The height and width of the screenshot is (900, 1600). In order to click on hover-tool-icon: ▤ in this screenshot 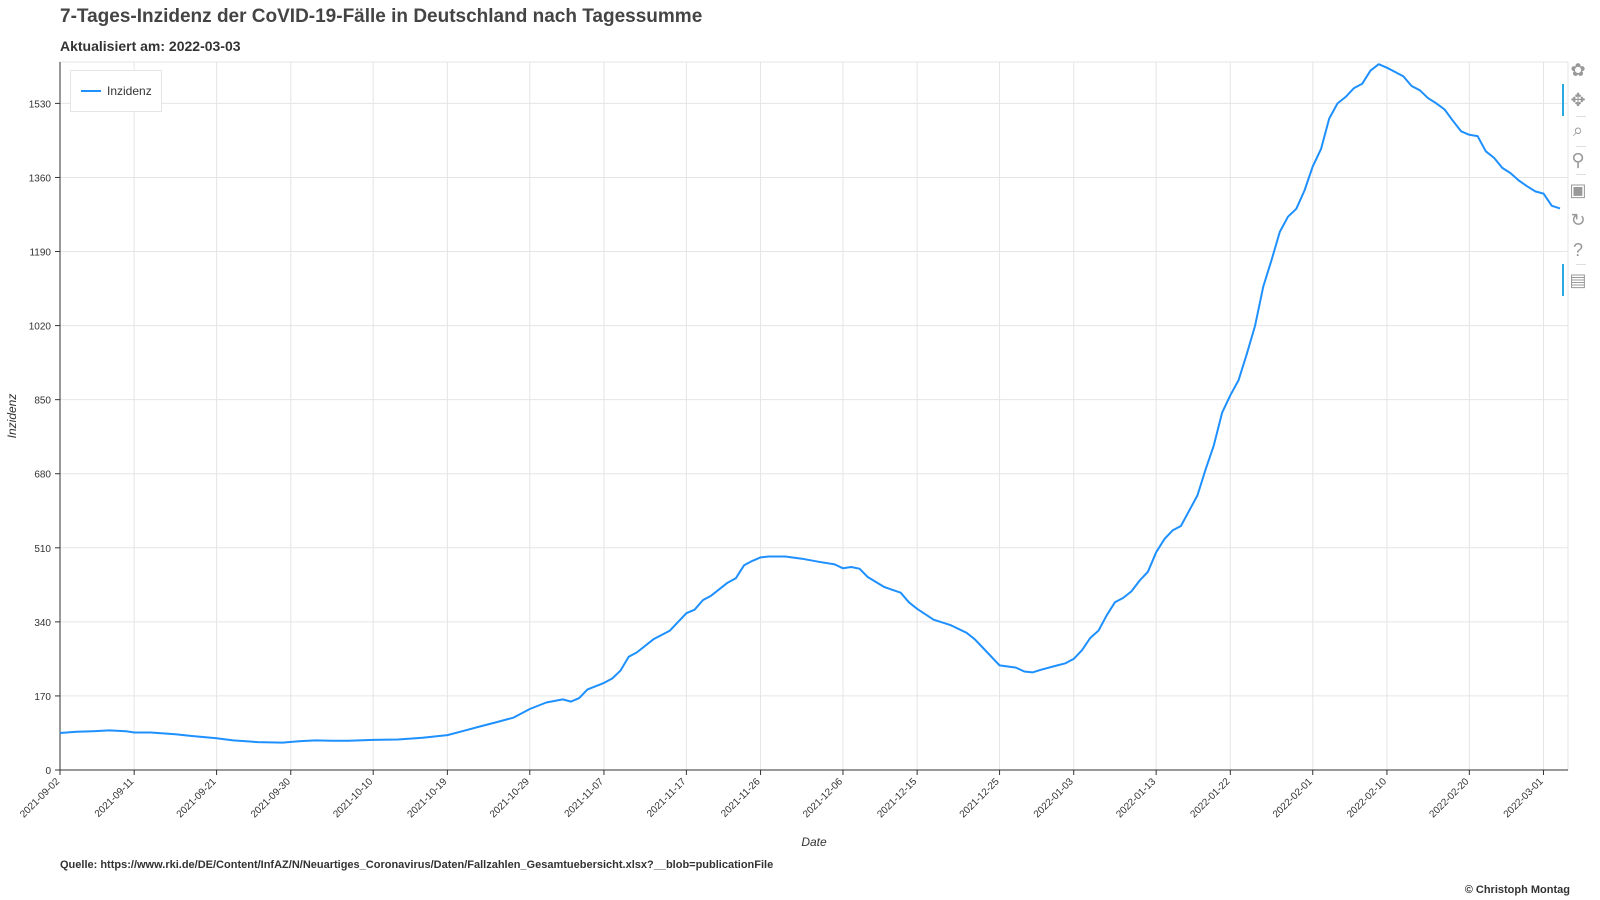, I will do `click(1576, 280)`.